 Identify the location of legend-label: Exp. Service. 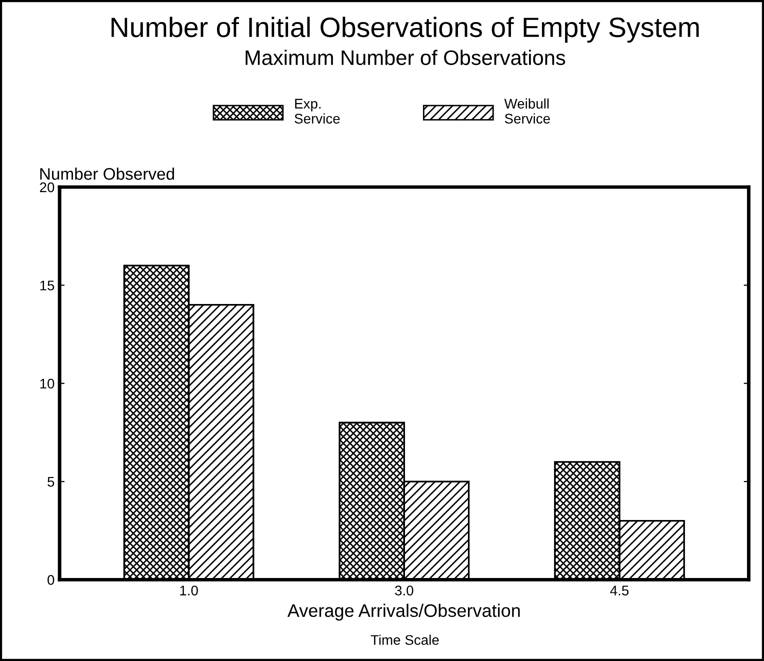
(317, 111).